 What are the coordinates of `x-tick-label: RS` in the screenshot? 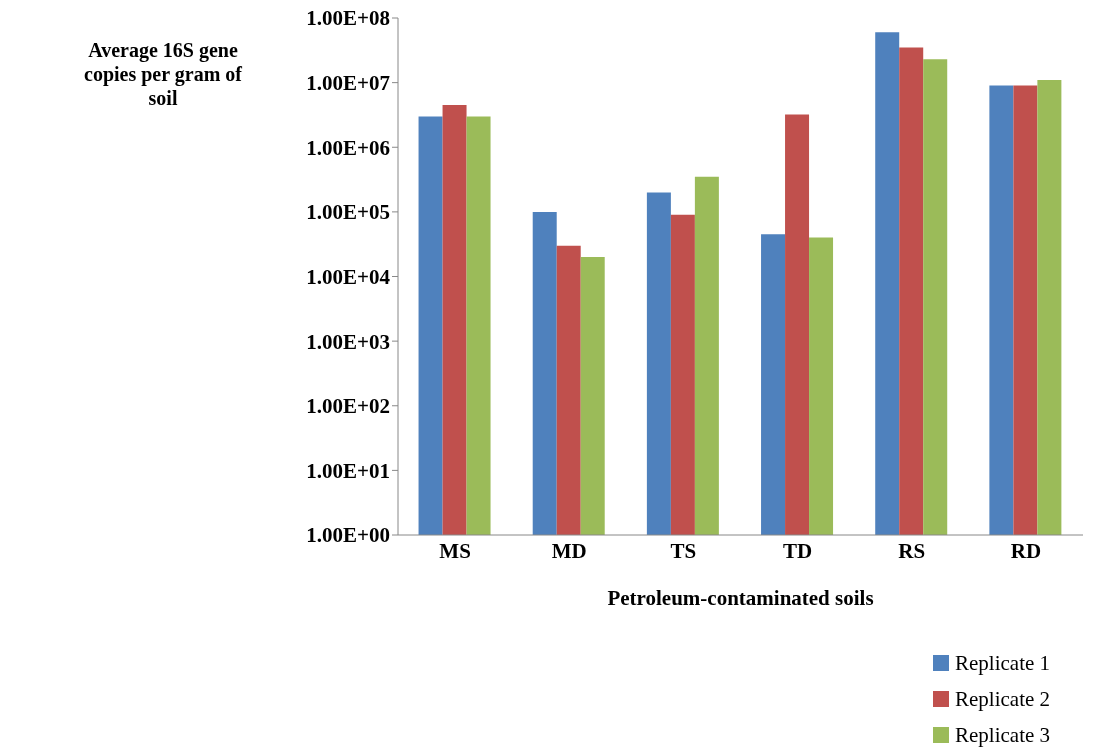 It's located at (912, 550).